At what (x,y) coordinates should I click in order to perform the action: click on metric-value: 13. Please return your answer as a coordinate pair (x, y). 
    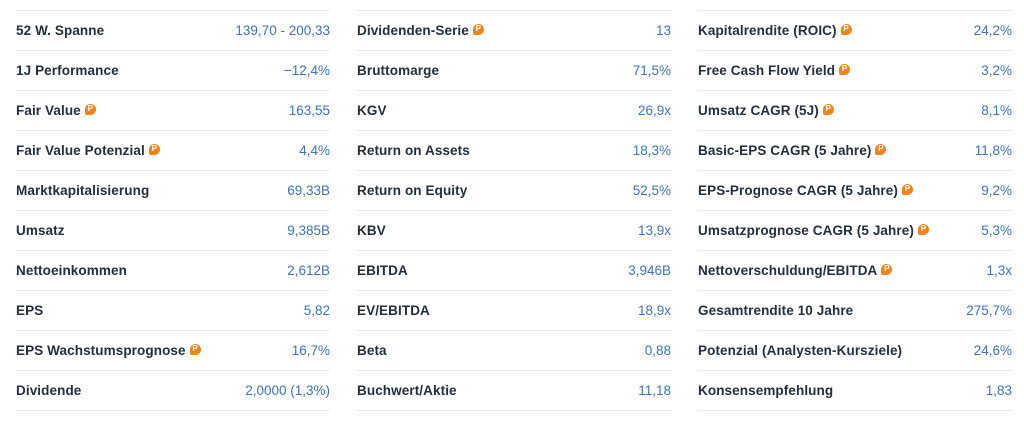
    Looking at the image, I should click on (663, 30).